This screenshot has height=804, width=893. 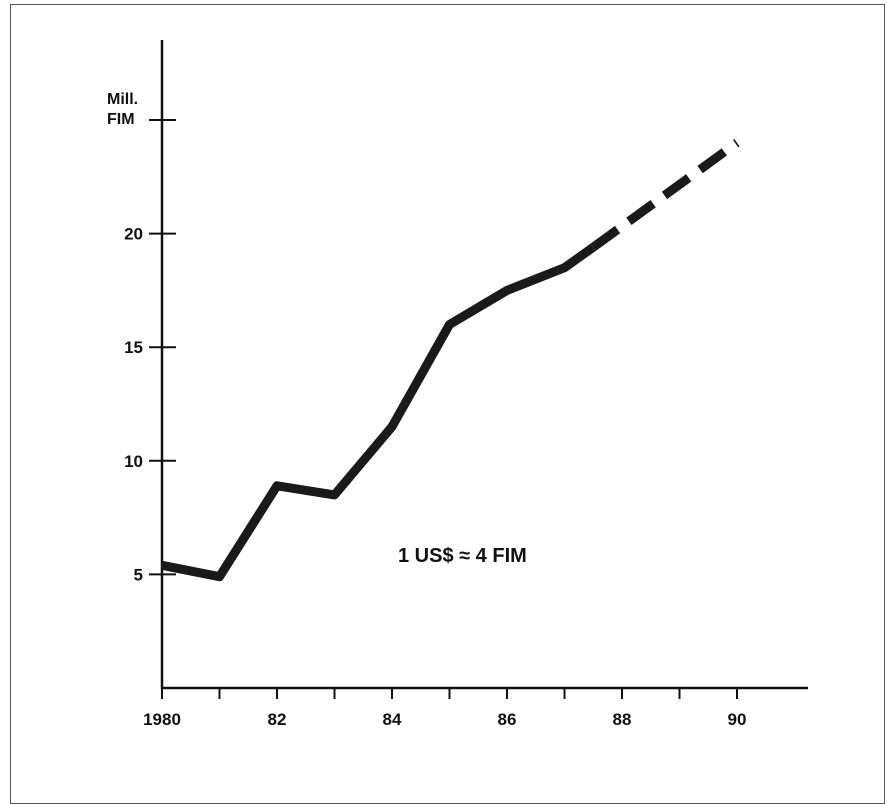 What do you see at coordinates (133, 347) in the screenshot?
I see `y-tick-label-15: 15` at bounding box center [133, 347].